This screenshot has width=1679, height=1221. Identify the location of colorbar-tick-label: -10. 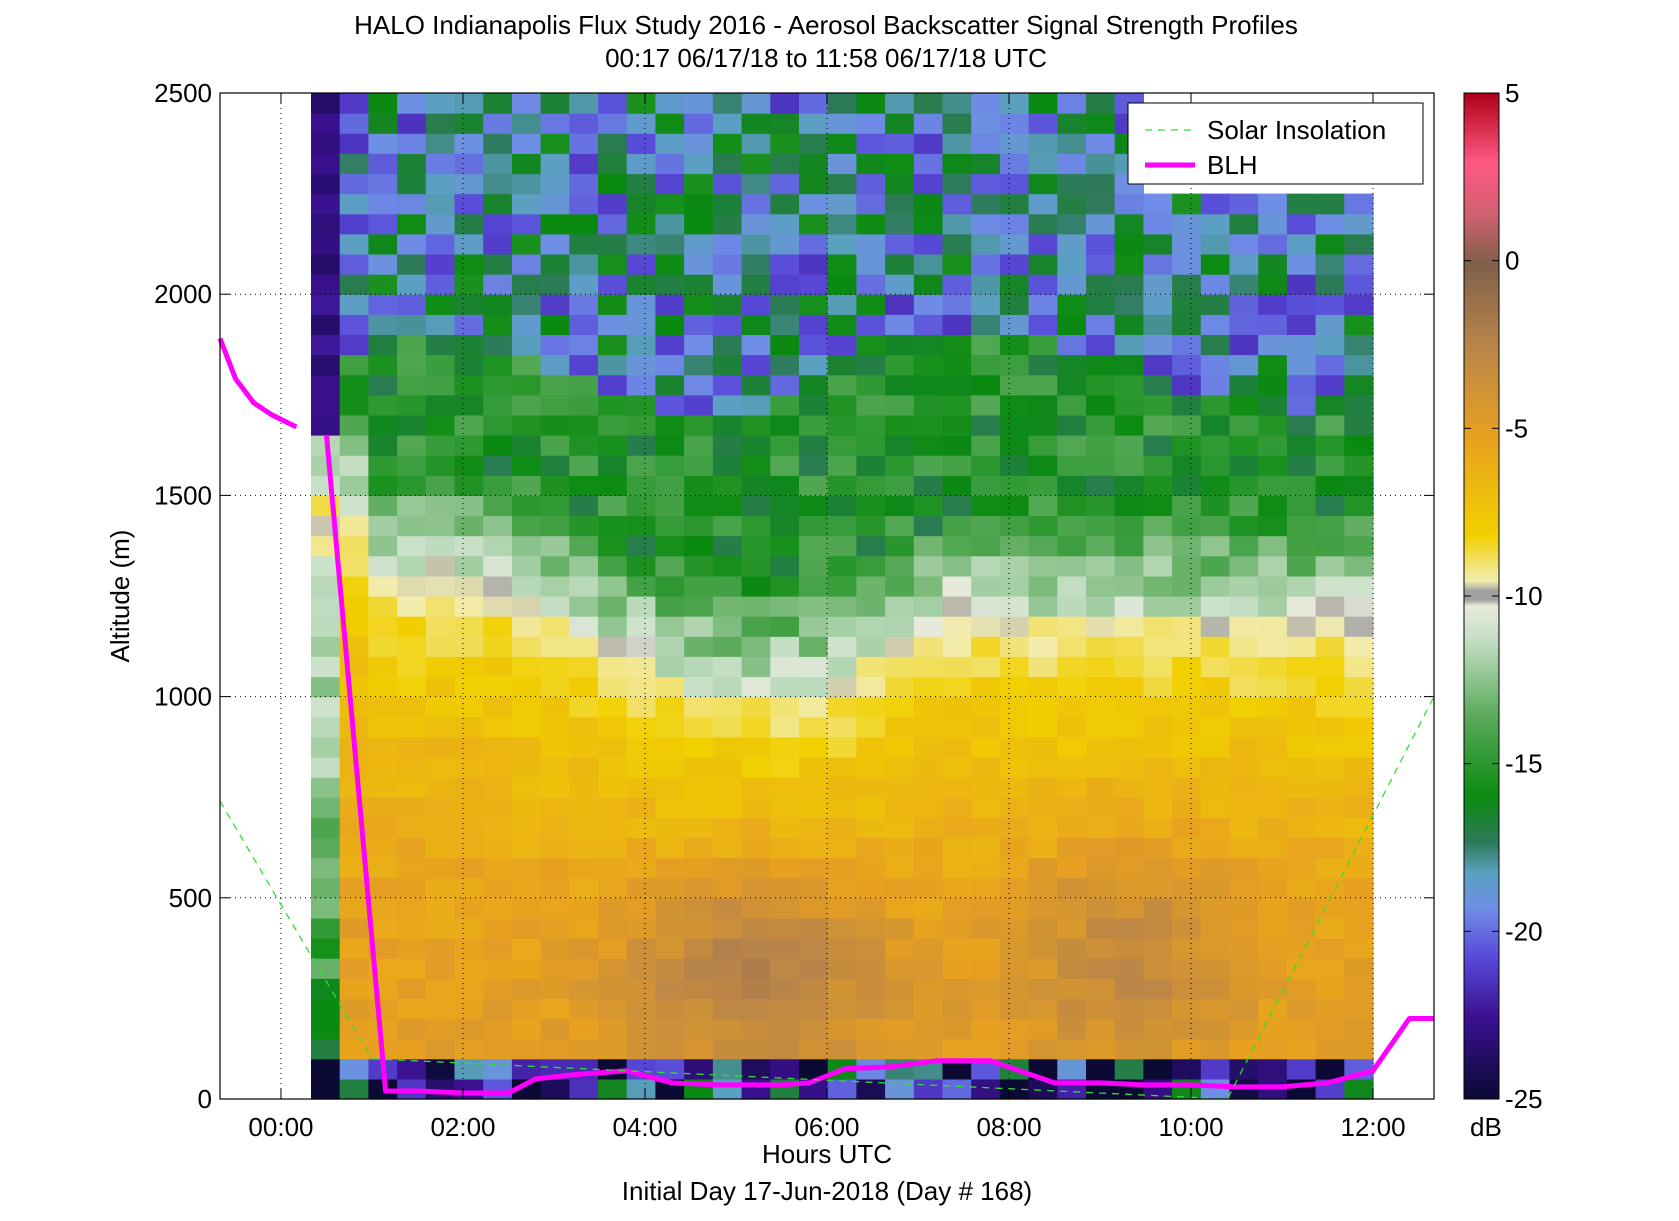
(1524, 596).